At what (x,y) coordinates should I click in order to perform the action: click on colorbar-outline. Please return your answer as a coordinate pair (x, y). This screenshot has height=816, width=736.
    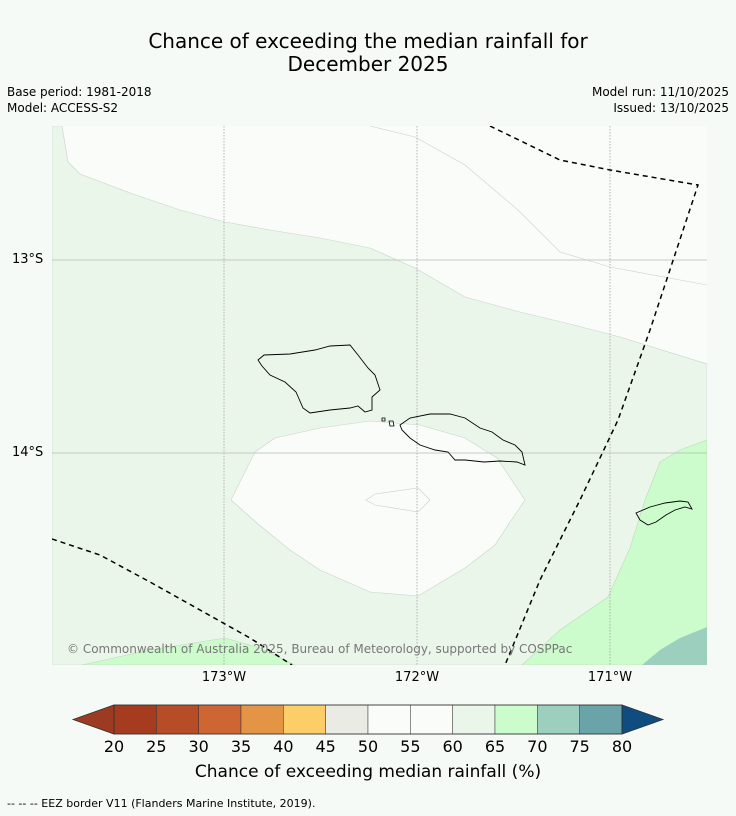
    Looking at the image, I should click on (368, 719).